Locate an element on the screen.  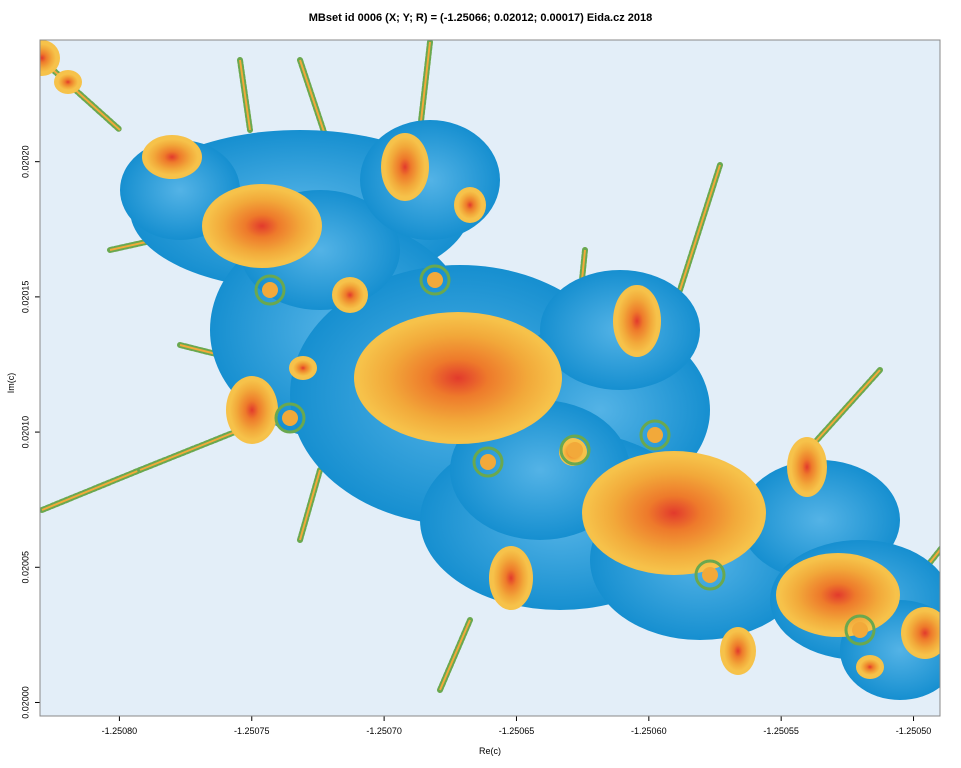
interior-region is located at coordinates (430, 180).